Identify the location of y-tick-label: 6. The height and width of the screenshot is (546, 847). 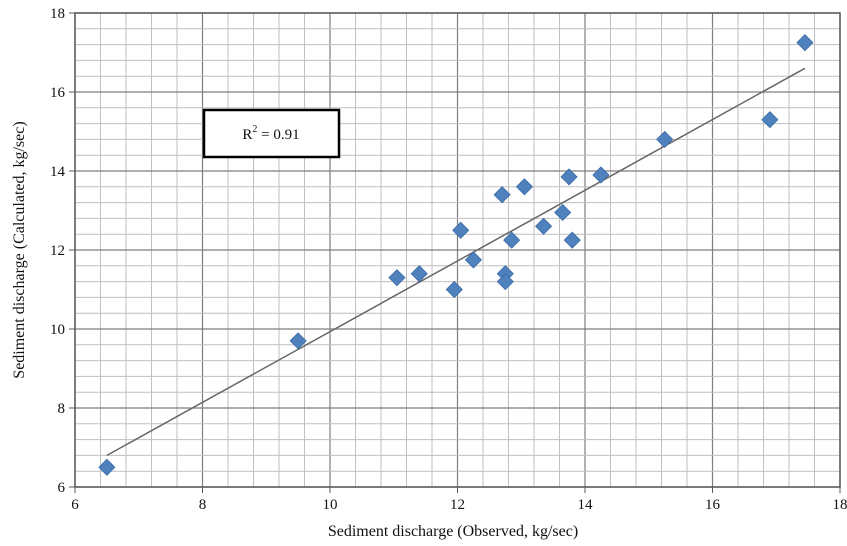
(62, 488).